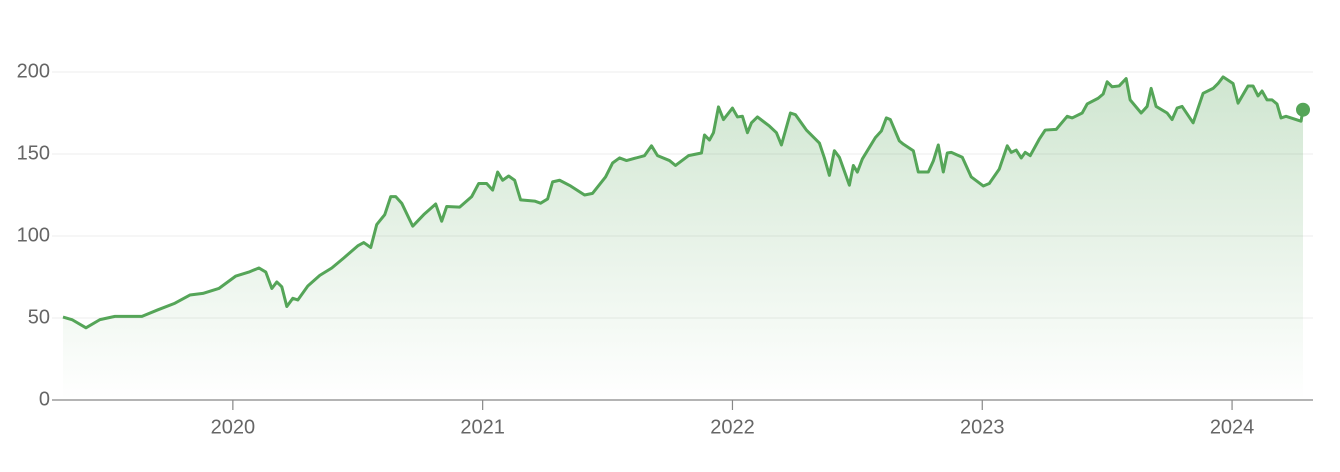  Describe the element at coordinates (233, 427) in the screenshot. I see `x-tick-label: 2020` at that location.